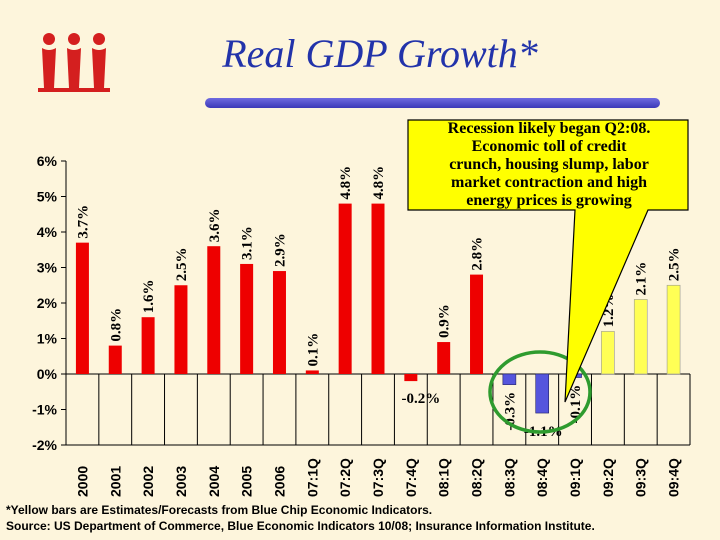 The height and width of the screenshot is (540, 720). I want to click on x-tick-label: 08:4Q, so click(542, 477).